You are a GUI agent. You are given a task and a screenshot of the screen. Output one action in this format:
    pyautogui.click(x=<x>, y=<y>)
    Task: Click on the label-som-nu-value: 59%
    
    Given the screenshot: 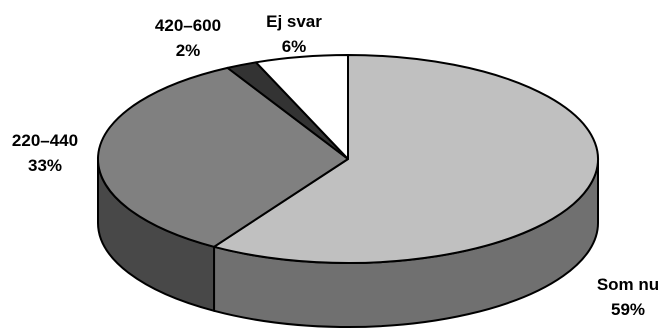 What is the action you would take?
    pyautogui.click(x=628, y=309)
    